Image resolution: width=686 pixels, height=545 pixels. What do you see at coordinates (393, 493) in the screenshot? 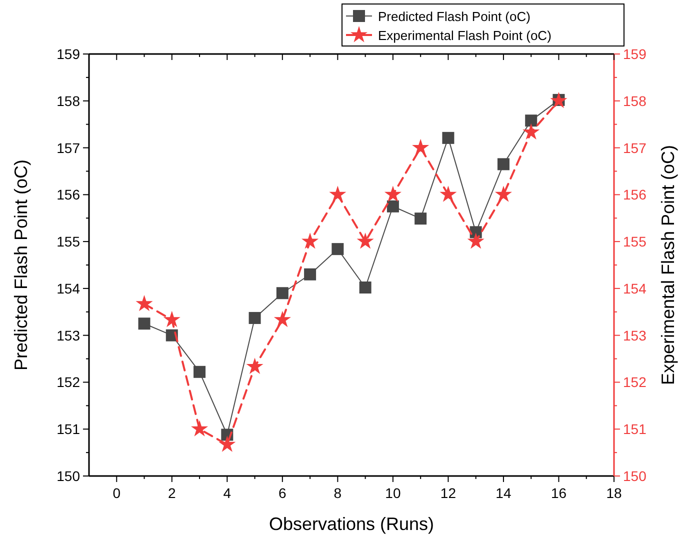
I see `x-tick-label: 10` at bounding box center [393, 493].